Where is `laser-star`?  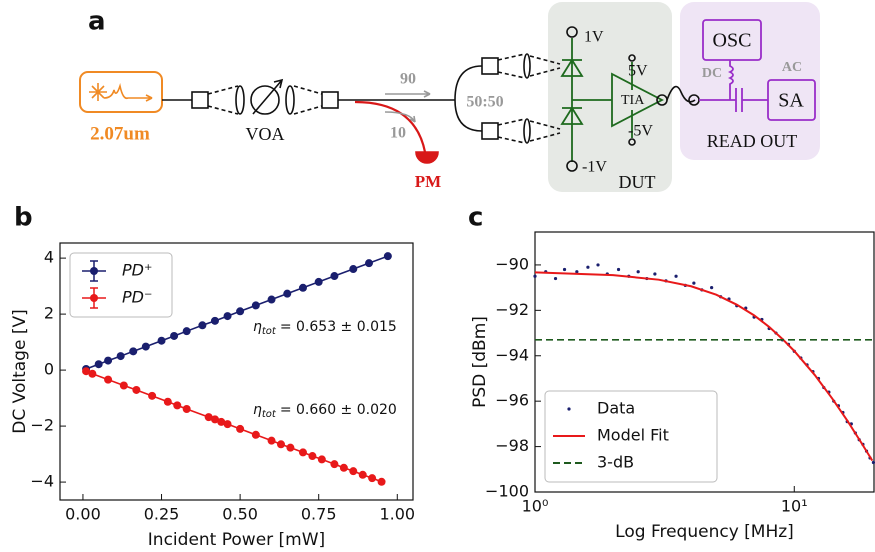
laser-star is located at coordinates (98, 92).